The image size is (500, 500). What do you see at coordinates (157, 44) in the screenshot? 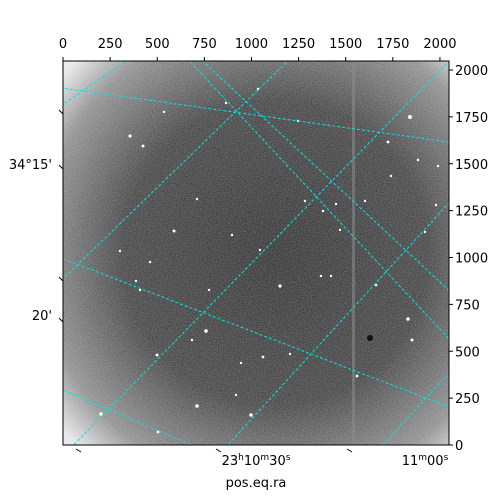
I see `top-tick-label: 500` at bounding box center [157, 44].